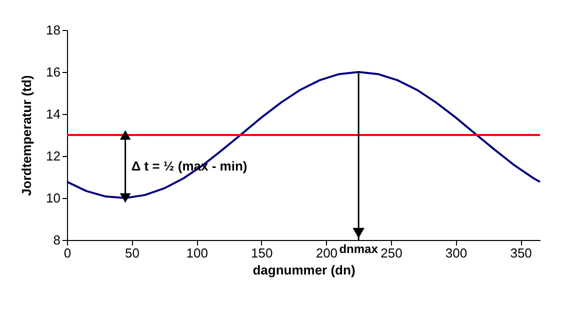 This screenshot has height=317, width=569. What do you see at coordinates (53, 114) in the screenshot?
I see `y-tick-label: 14` at bounding box center [53, 114].